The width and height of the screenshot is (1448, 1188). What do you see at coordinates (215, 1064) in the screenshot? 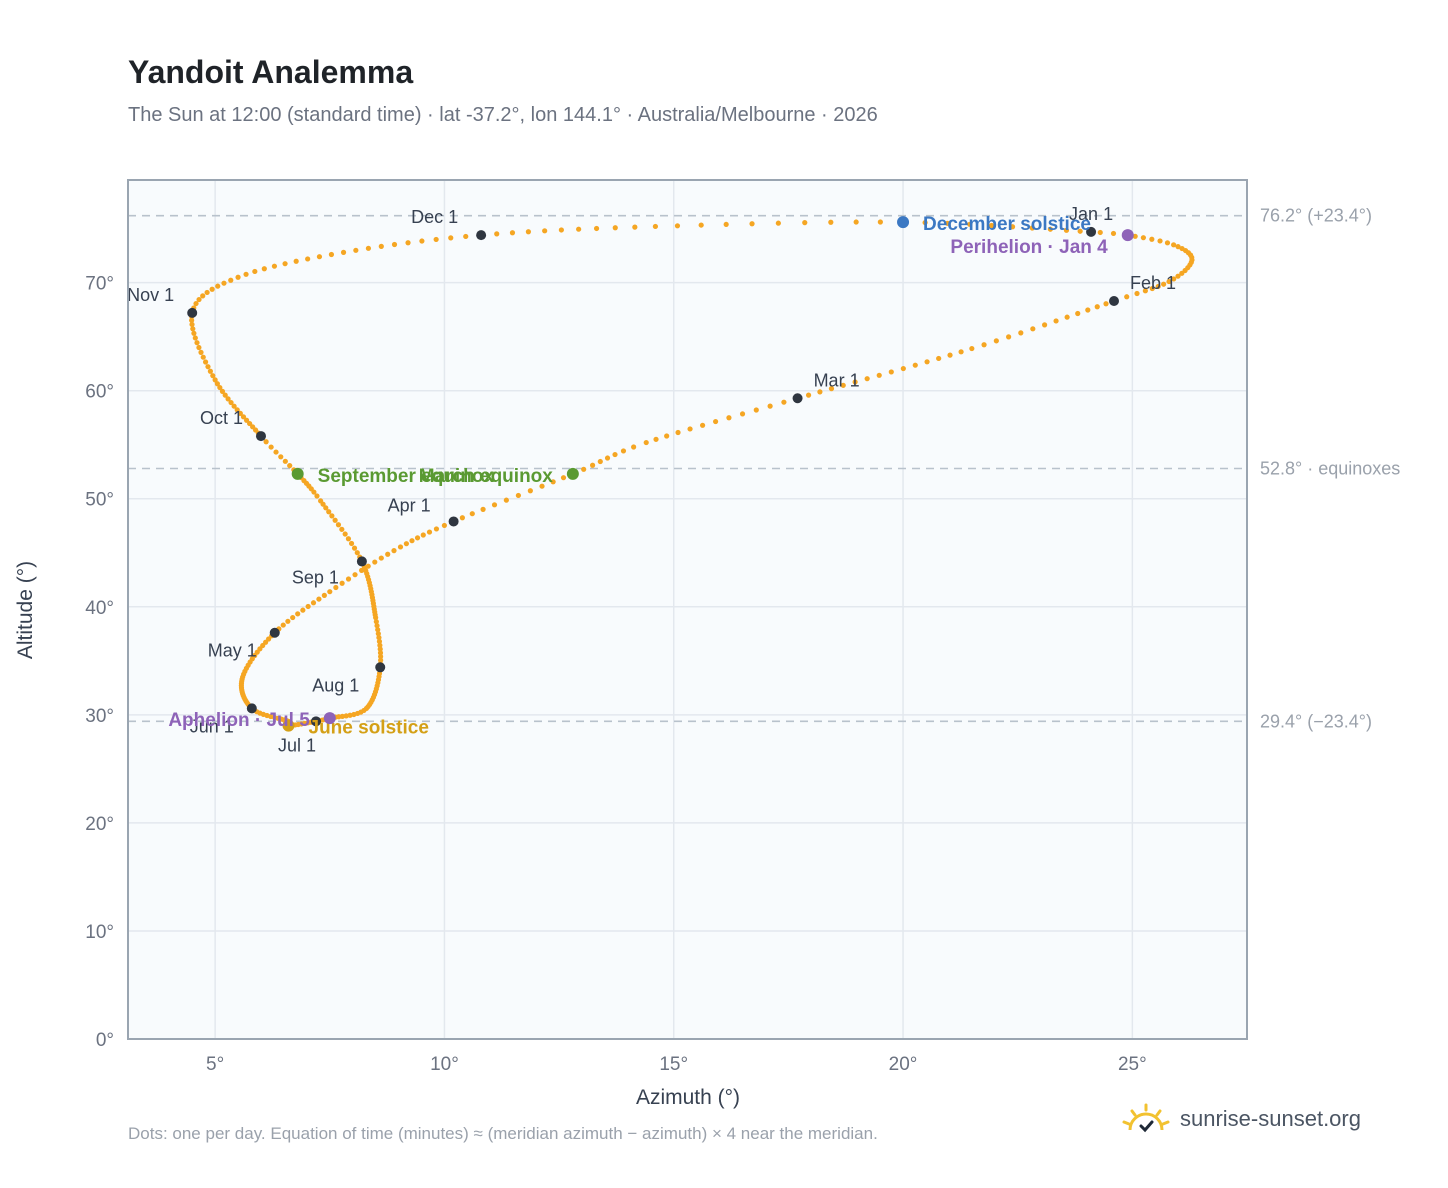
I see `x-tick-label: 5°` at bounding box center [215, 1064].